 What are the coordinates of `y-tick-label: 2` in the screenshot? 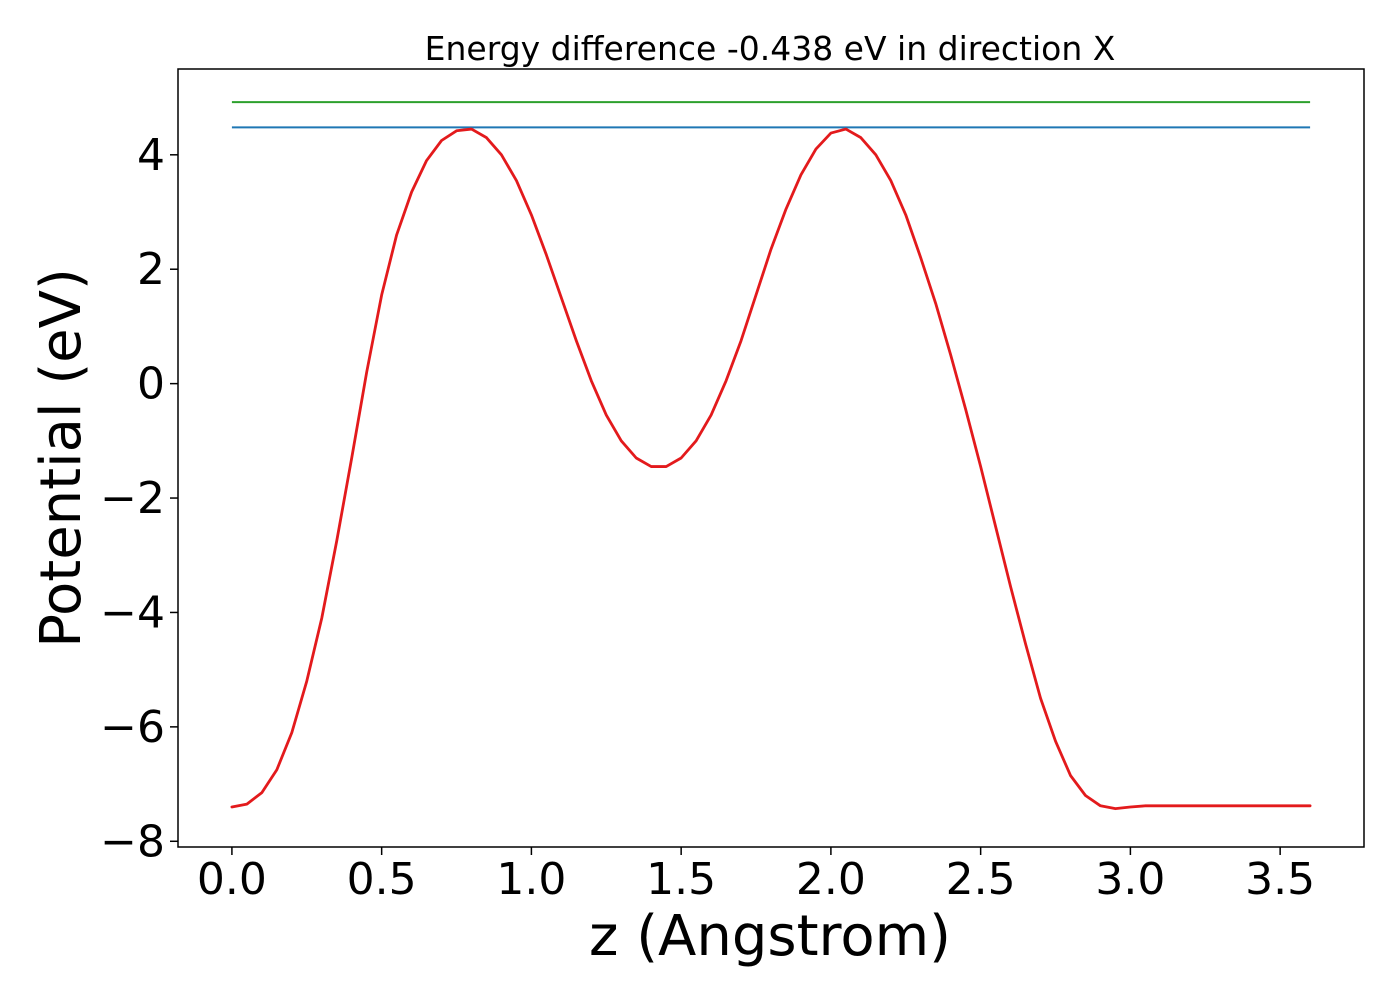 It's located at (151, 269).